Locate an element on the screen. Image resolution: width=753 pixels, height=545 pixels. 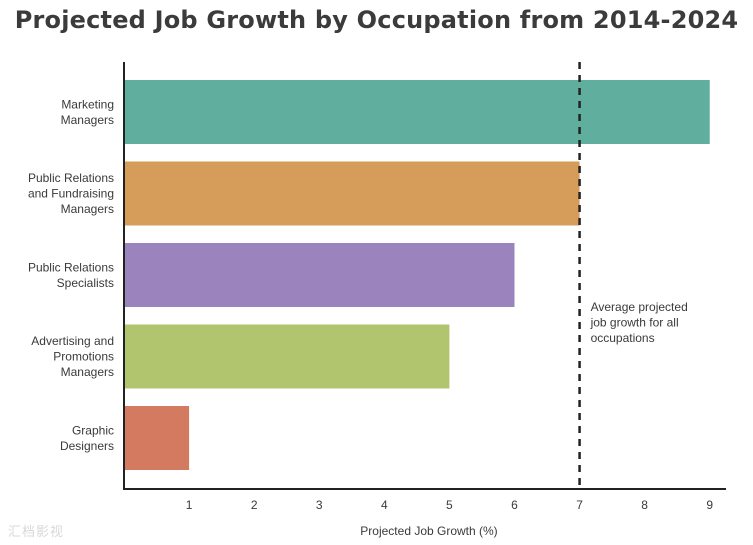
x-tick-label: 6 is located at coordinates (514, 505).